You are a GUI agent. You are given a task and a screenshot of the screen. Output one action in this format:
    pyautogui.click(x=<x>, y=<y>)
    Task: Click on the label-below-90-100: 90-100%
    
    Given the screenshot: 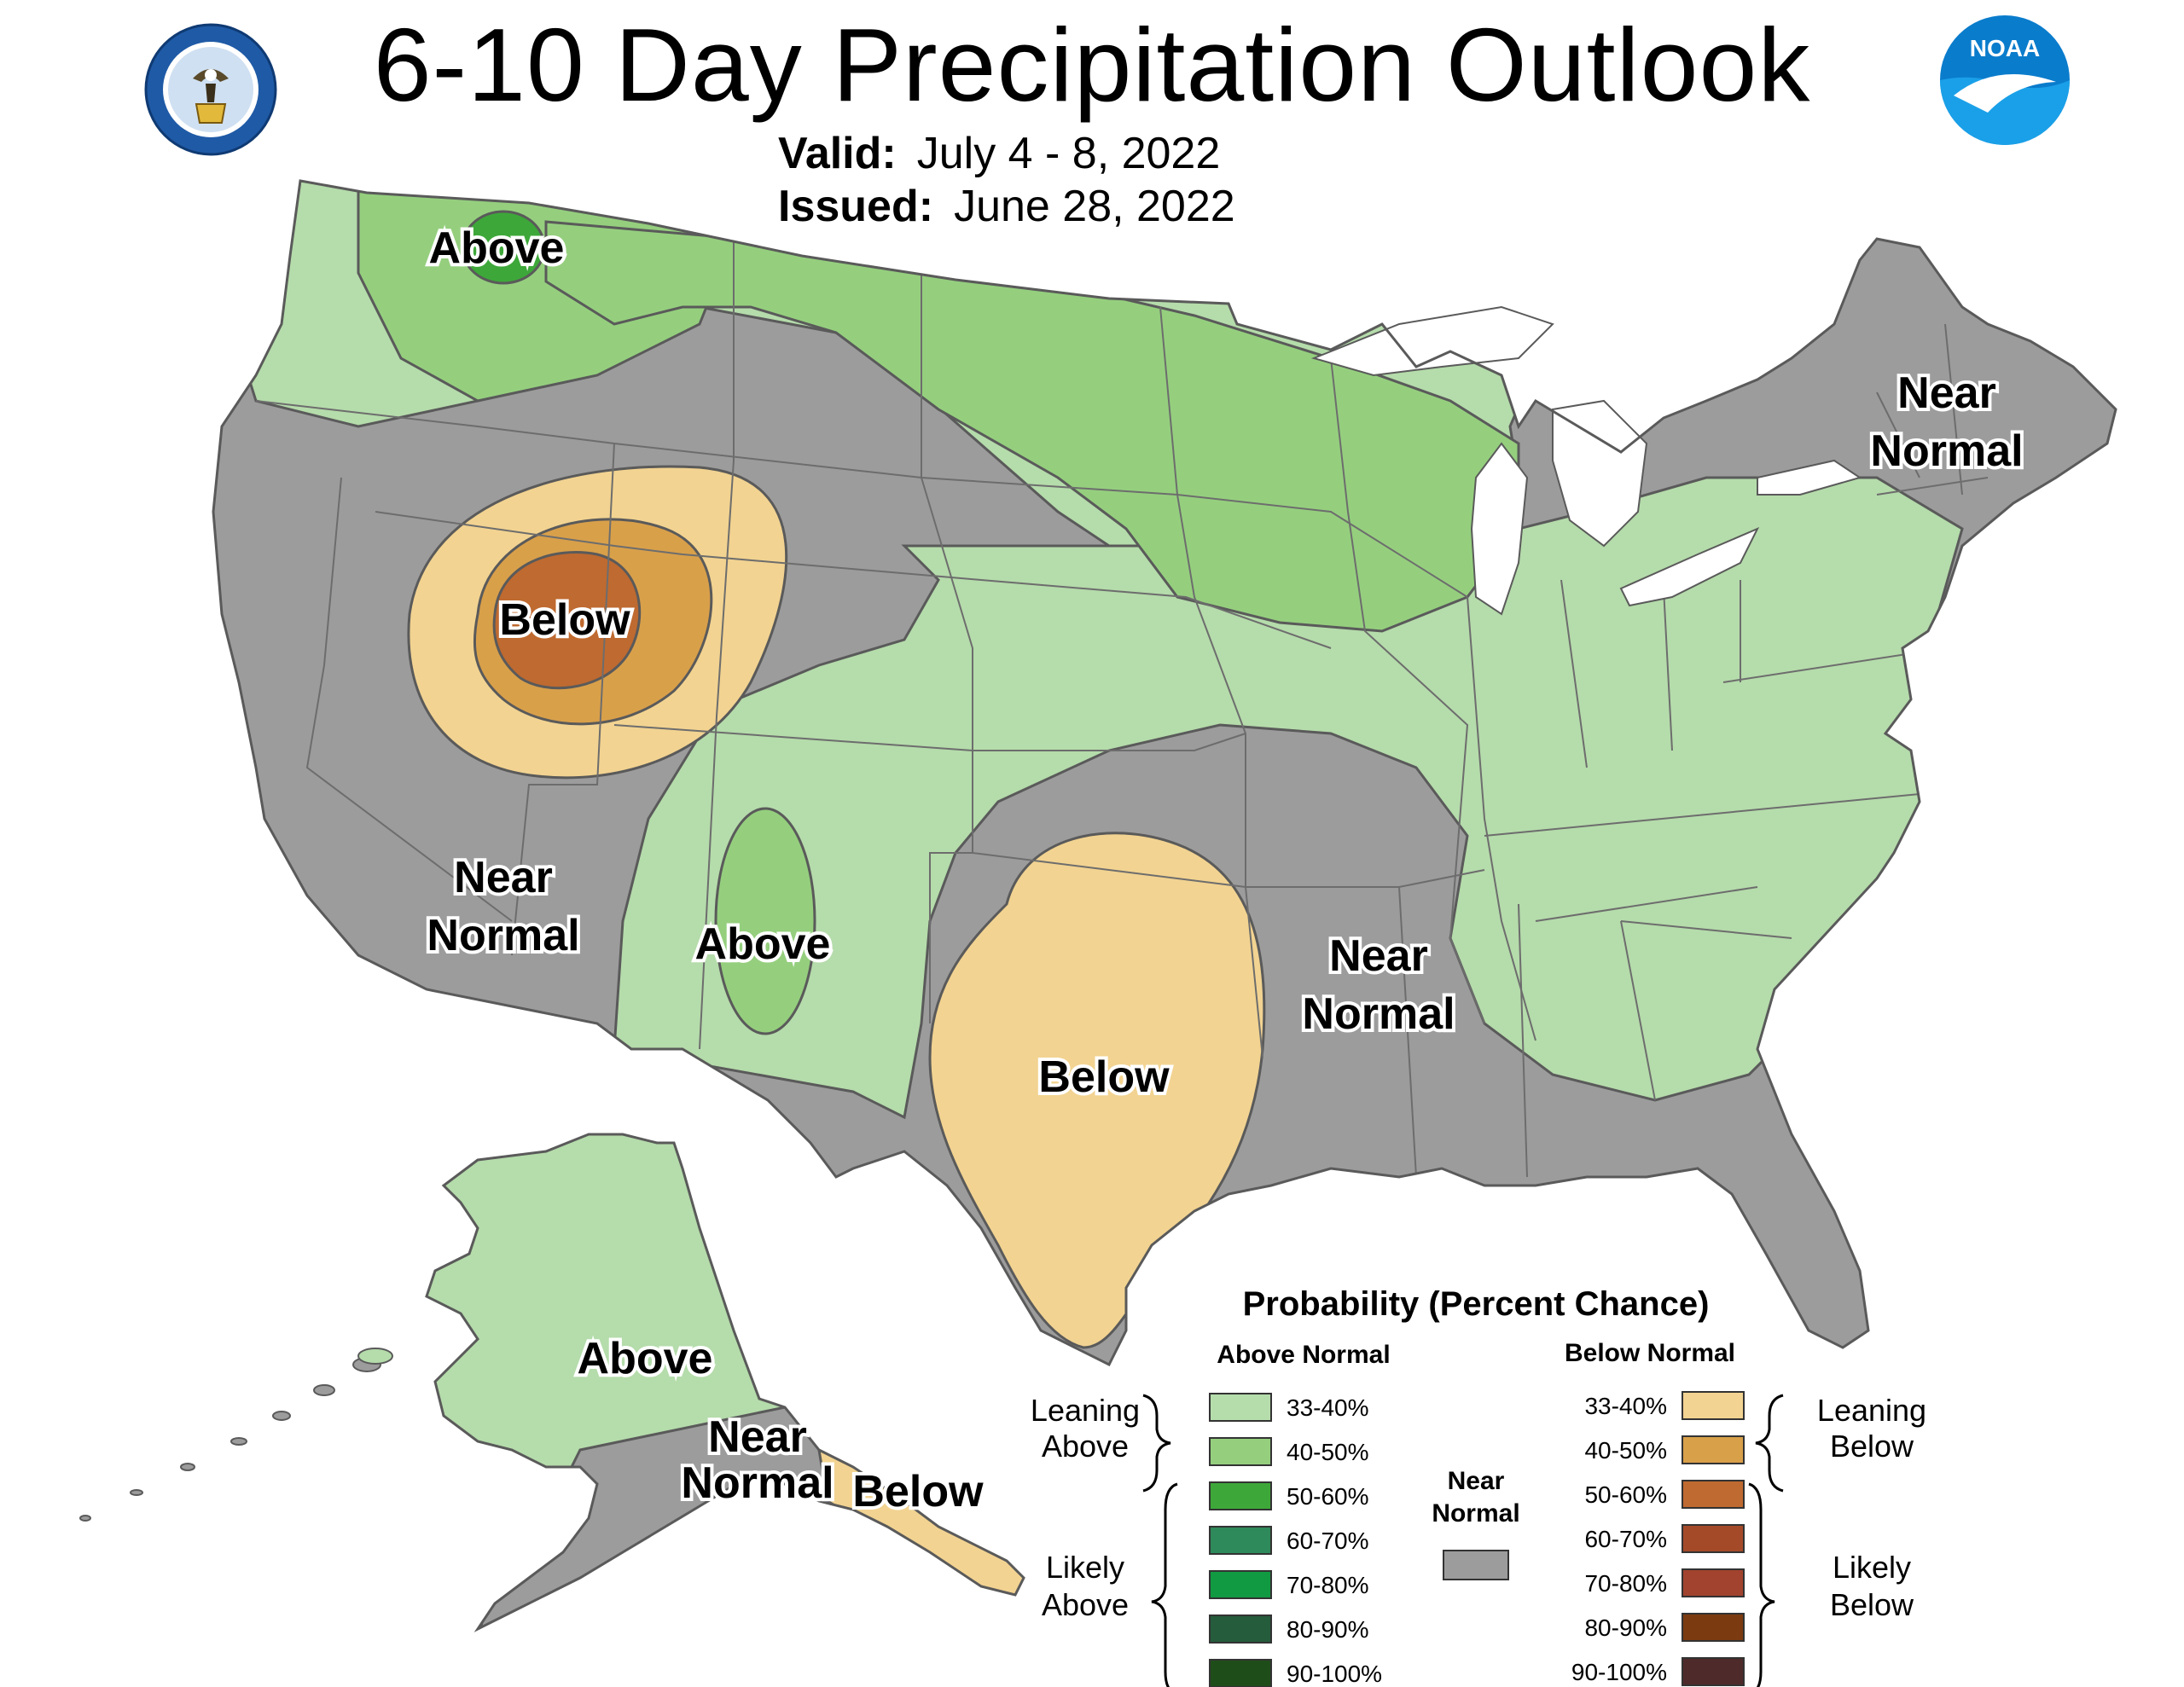 What is the action you would take?
    pyautogui.click(x=1619, y=1672)
    